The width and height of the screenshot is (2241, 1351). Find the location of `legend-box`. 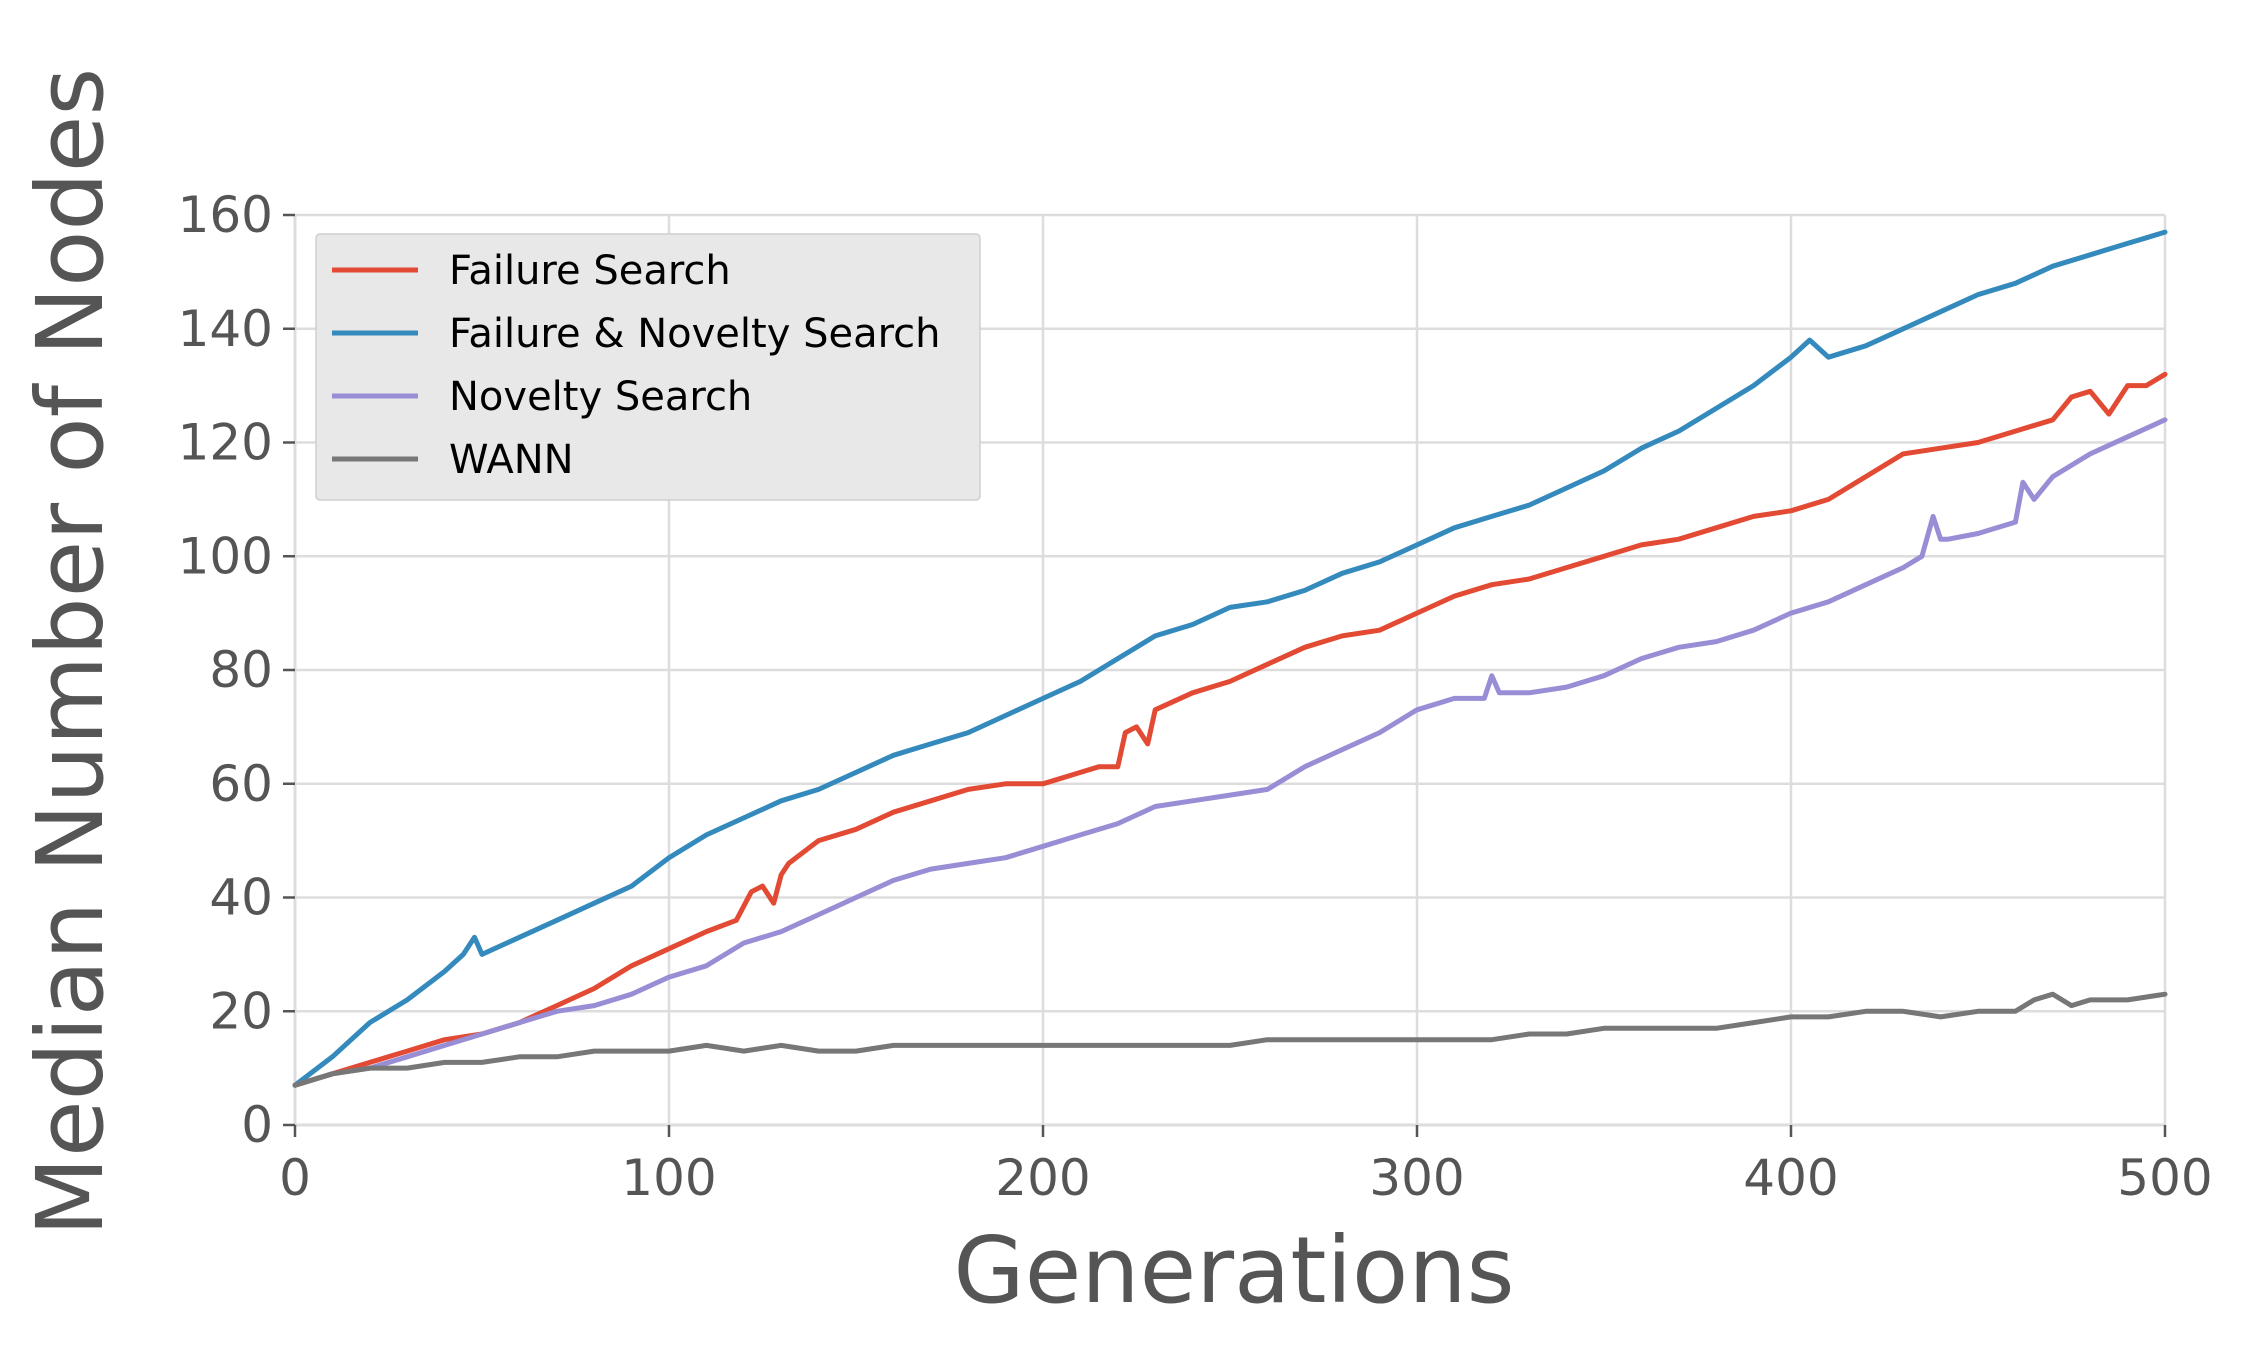

legend-box is located at coordinates (648, 367).